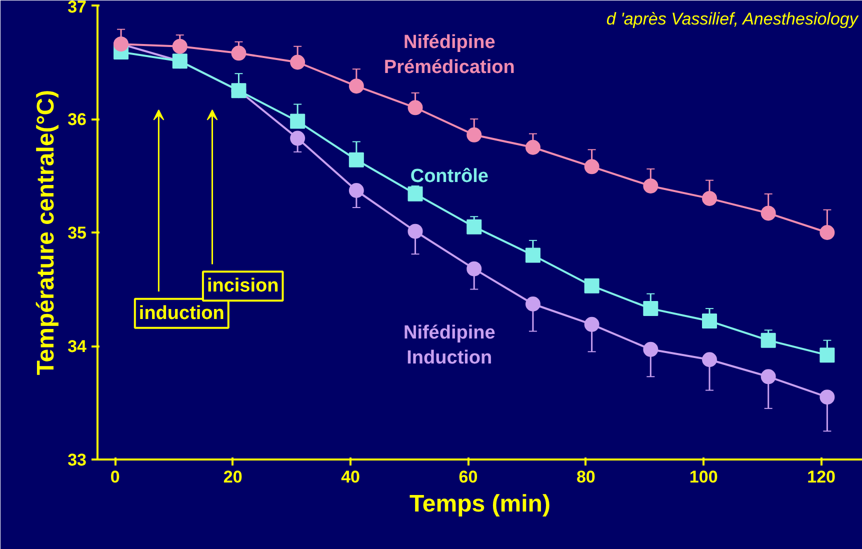 Image resolution: width=862 pixels, height=549 pixels. I want to click on x-tick-label: 0, so click(115, 477).